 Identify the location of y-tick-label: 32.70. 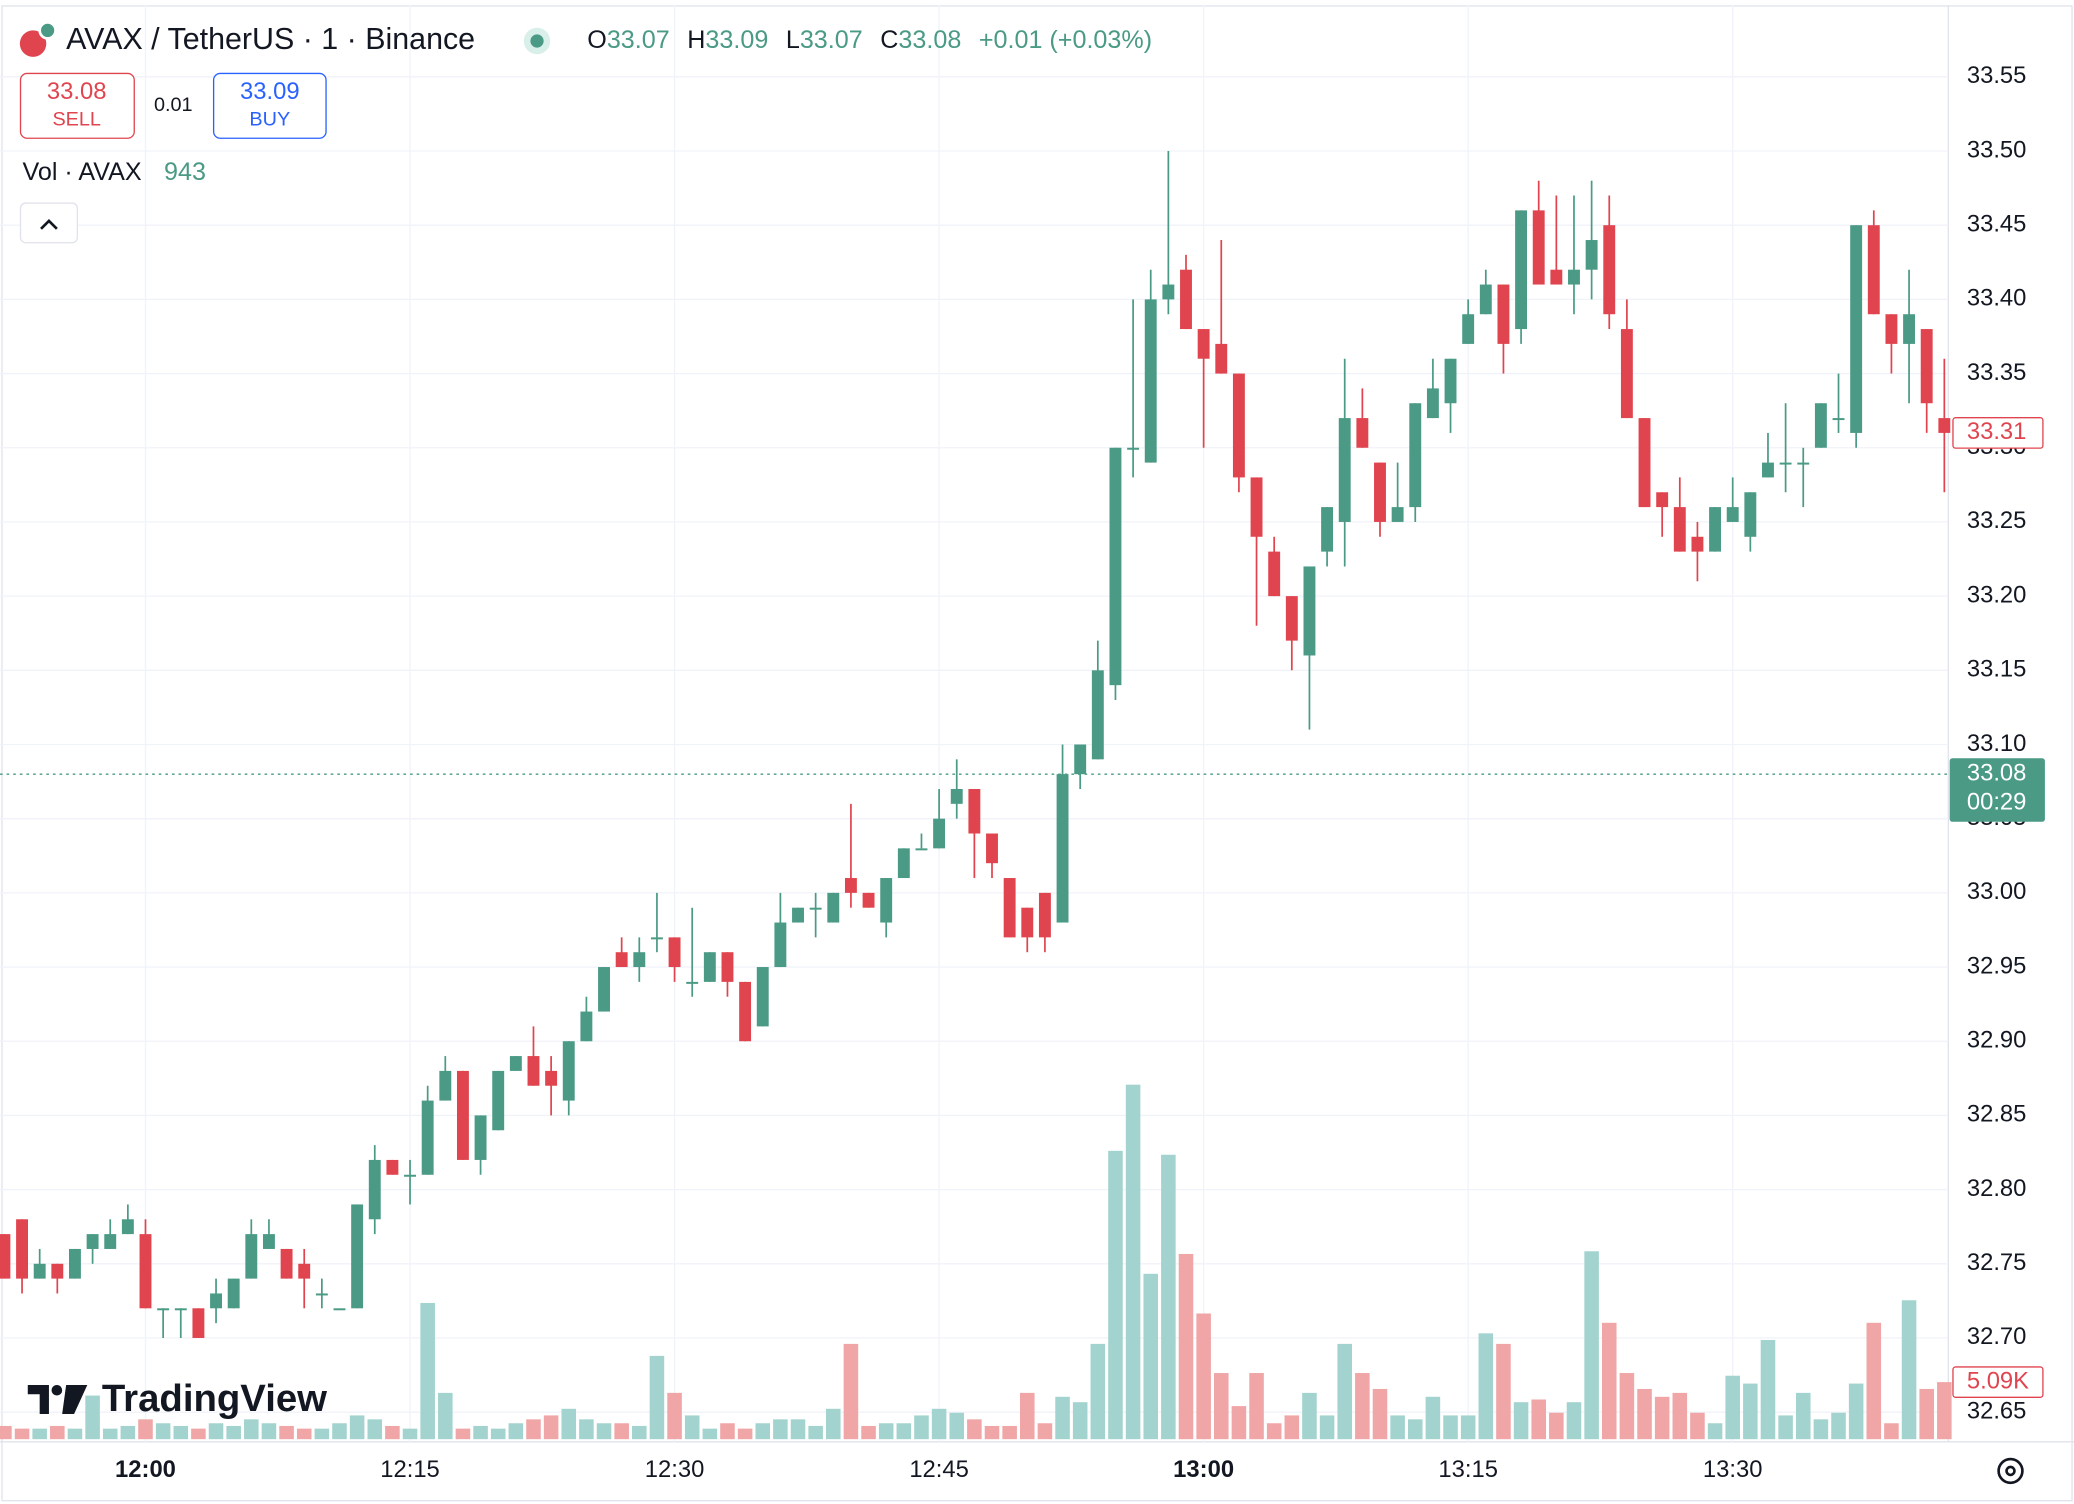
(1997, 1336).